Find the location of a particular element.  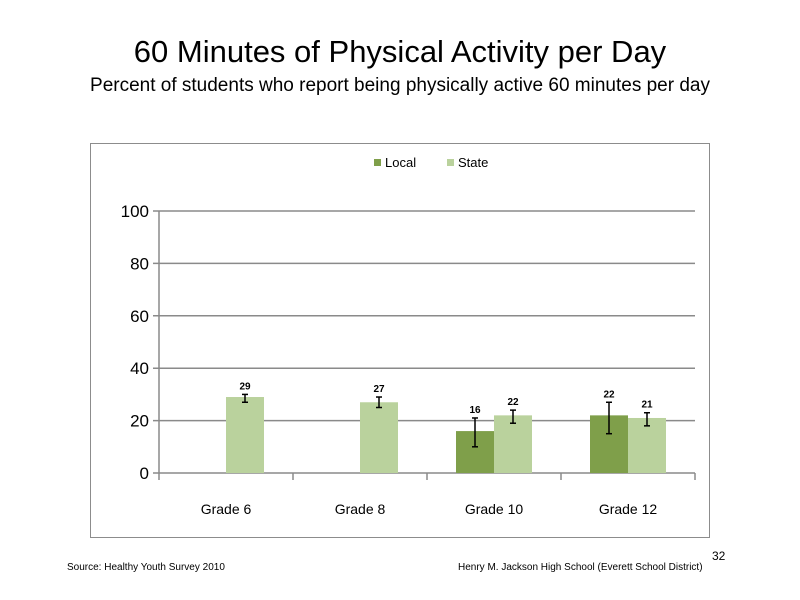

data-label: 27 is located at coordinates (379, 389).